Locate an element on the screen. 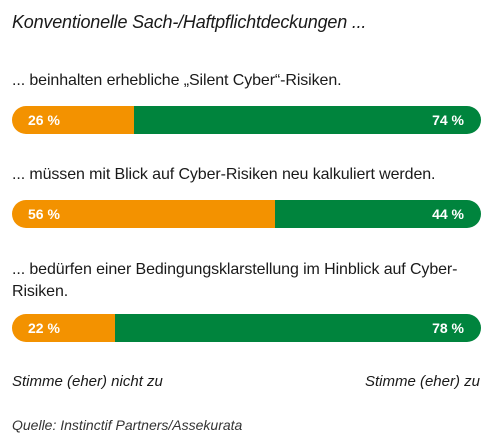  bar-row-3: 22 % 78 % is located at coordinates (246, 328).